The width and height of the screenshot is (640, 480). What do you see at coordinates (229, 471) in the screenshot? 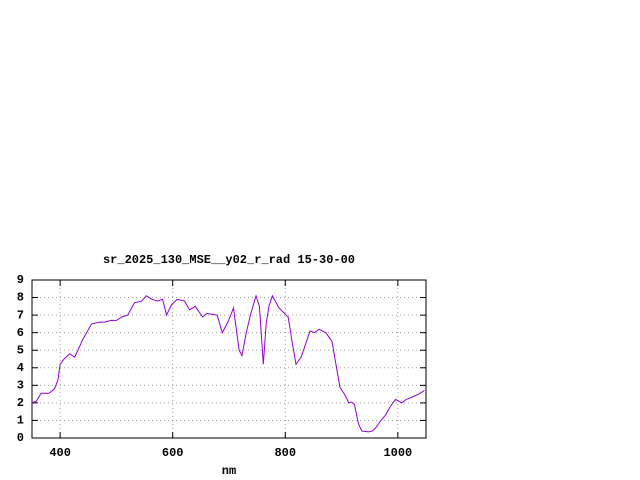
I see `x-axis-label: nm` at bounding box center [229, 471].